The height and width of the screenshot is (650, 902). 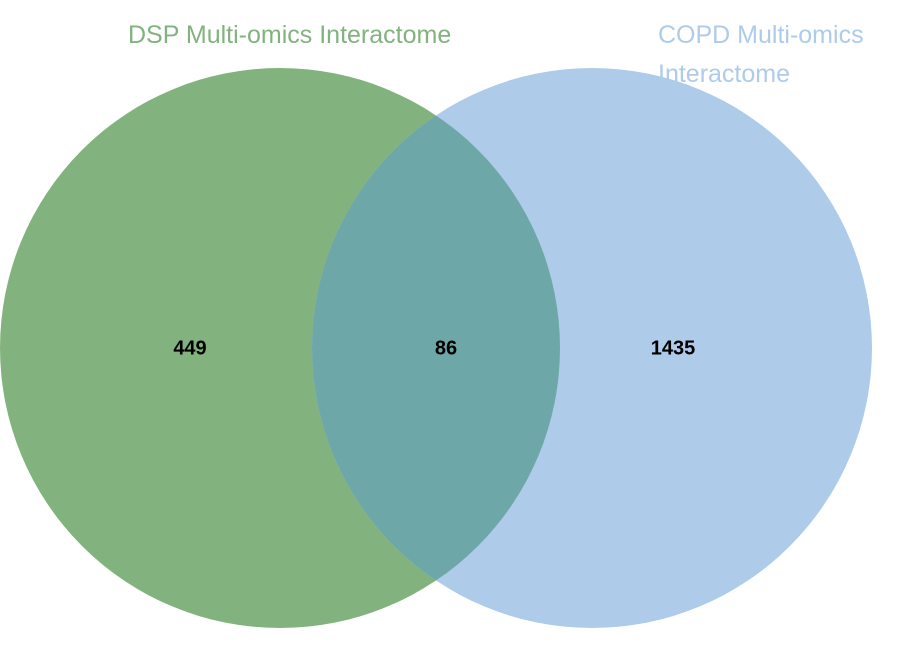 What do you see at coordinates (446, 348) in the screenshot?
I see `overlap-count: 86` at bounding box center [446, 348].